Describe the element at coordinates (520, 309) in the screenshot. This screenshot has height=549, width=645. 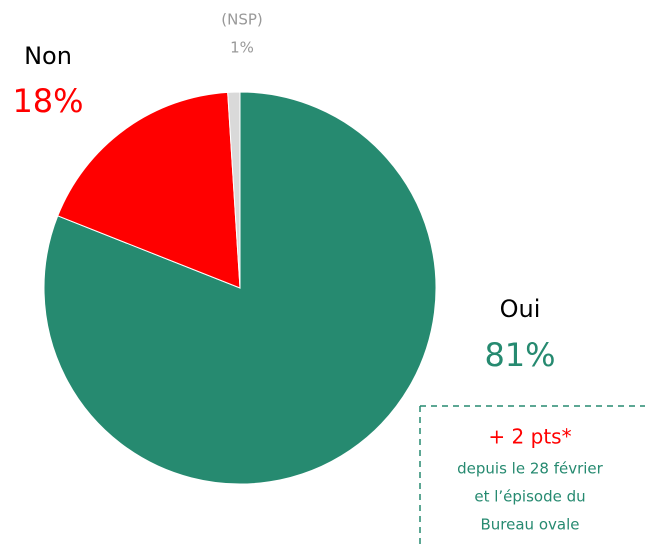
I see `category-label: Oui` at that location.